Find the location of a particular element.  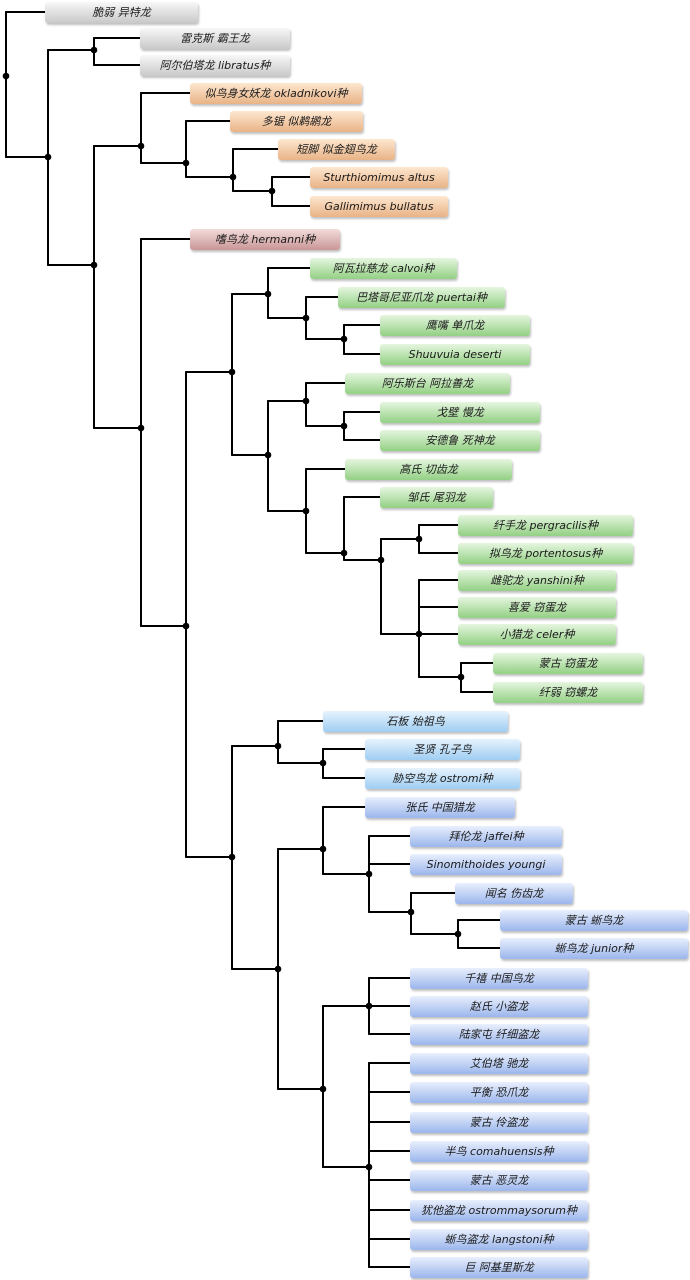

taxon-label: 高氏 切齿龙 is located at coordinates (428, 469).